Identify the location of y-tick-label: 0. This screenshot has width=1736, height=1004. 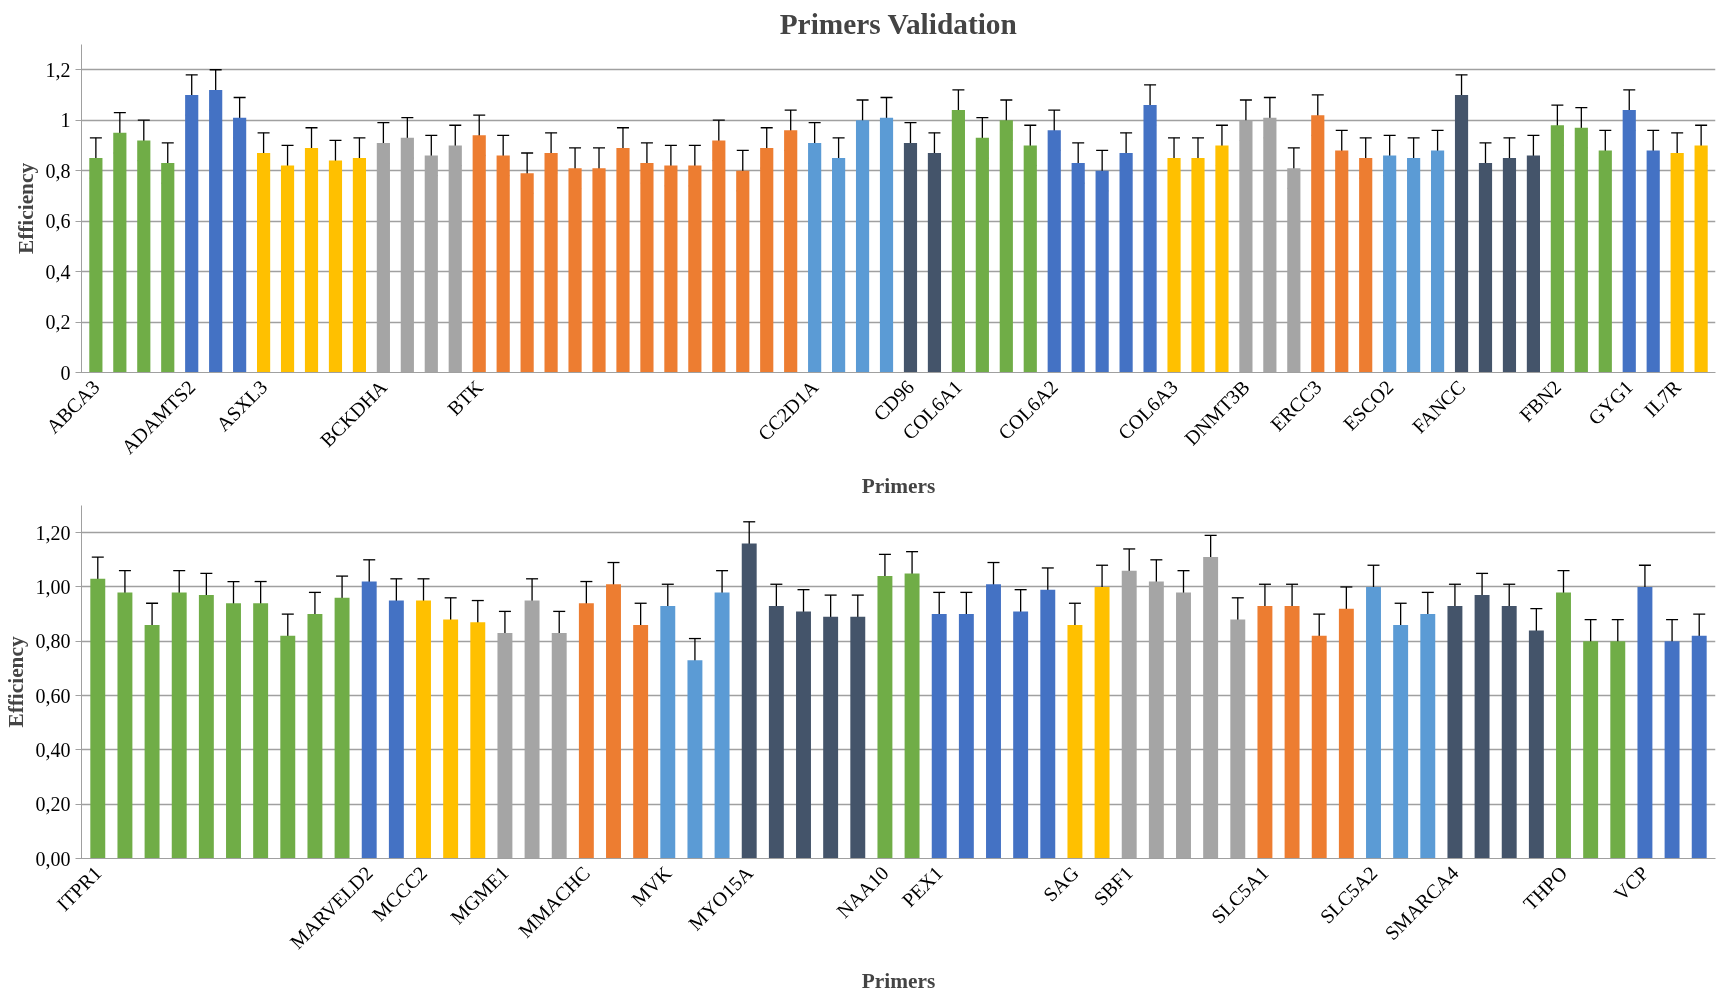
(65, 372).